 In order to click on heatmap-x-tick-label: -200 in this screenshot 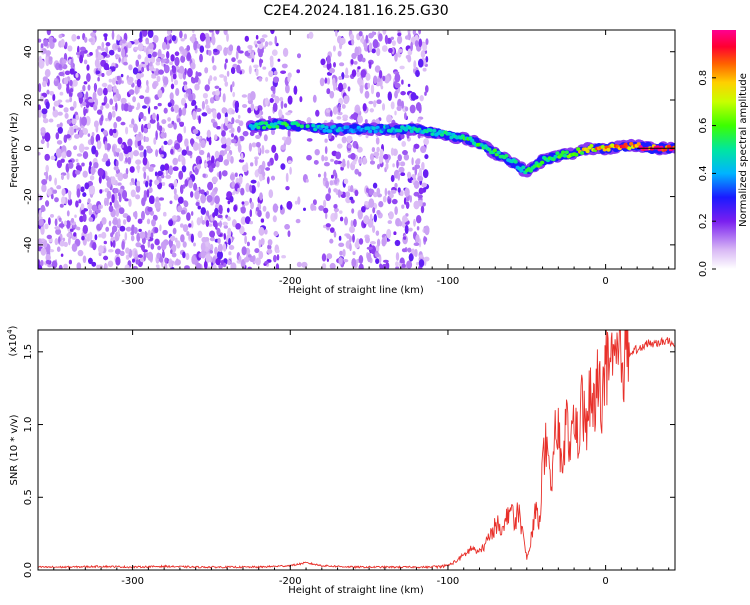, I will do `click(290, 281)`.